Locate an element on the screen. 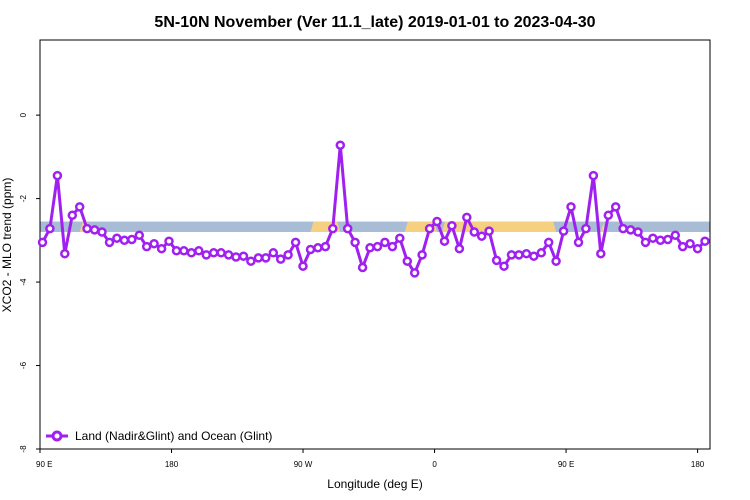  y-tick-label: -6 is located at coordinates (23, 365).